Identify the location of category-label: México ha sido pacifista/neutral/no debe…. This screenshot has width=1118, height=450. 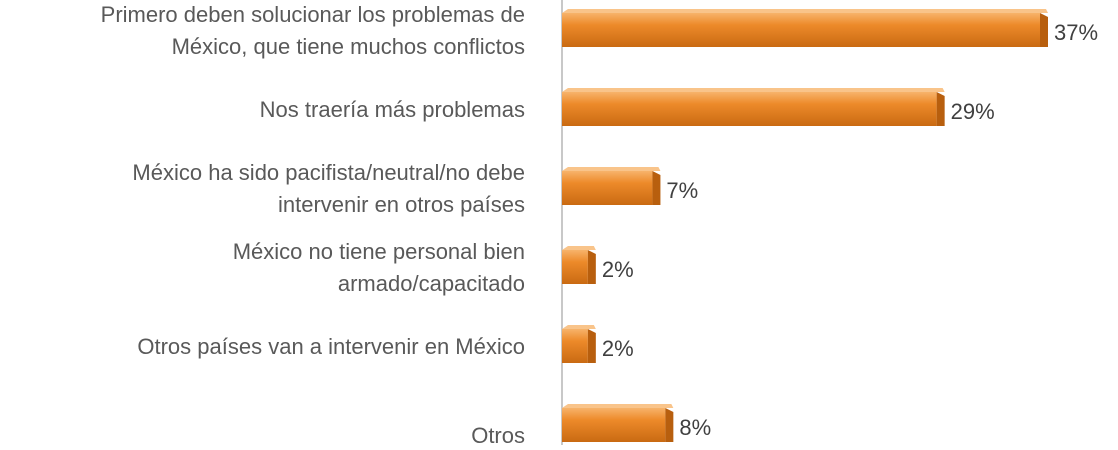
(328, 188).